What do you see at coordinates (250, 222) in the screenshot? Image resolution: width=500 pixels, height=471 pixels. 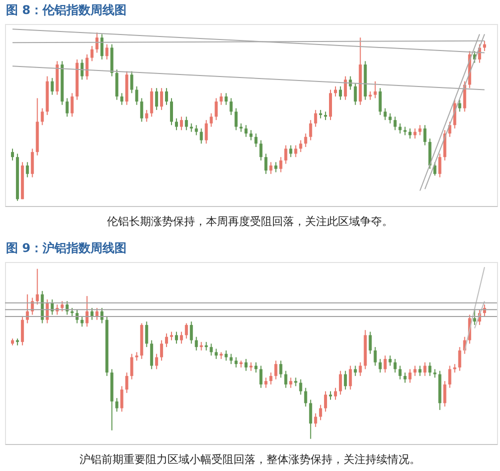 I see `text: 伦铝长期涨势保持，本周再度受阻回落，关注此区域争夺。` at bounding box center [250, 222].